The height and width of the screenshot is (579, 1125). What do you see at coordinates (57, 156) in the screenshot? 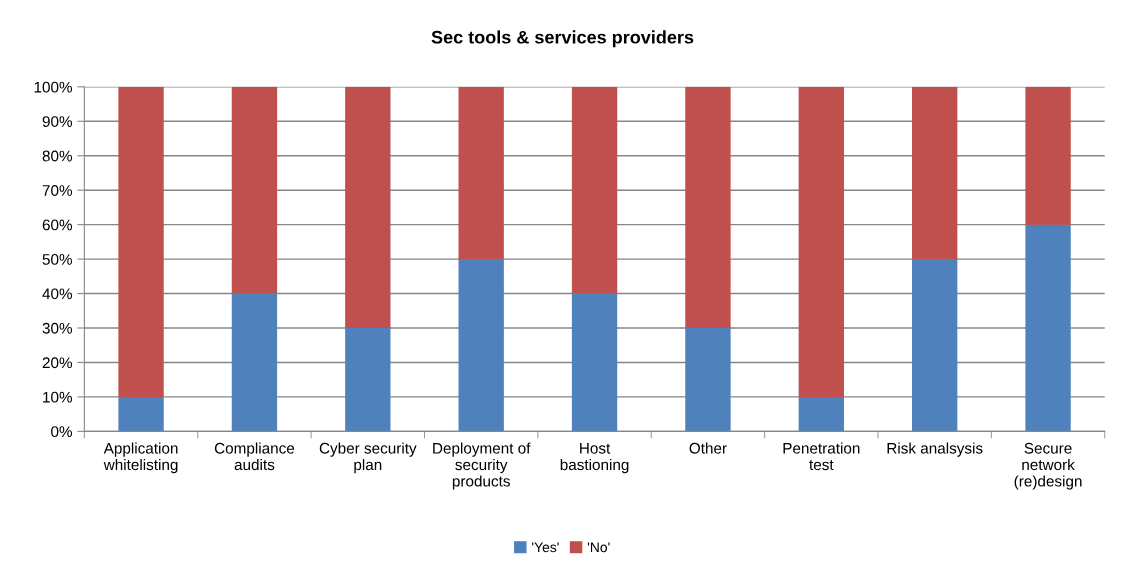
I see `y-tick-label: 80%` at bounding box center [57, 156].